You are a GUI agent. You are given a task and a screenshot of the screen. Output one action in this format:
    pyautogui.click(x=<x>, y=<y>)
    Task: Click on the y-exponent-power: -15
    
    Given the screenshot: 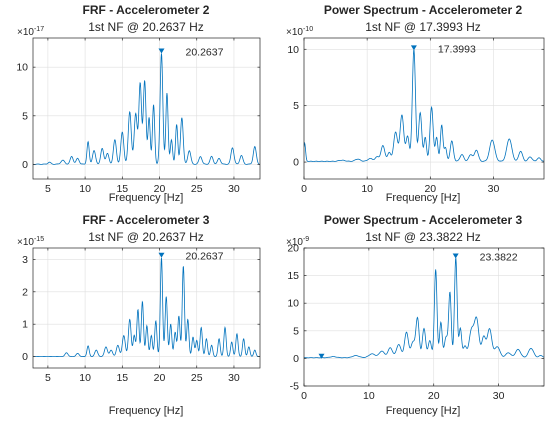 What is the action you would take?
    pyautogui.click(x=39, y=239)
    